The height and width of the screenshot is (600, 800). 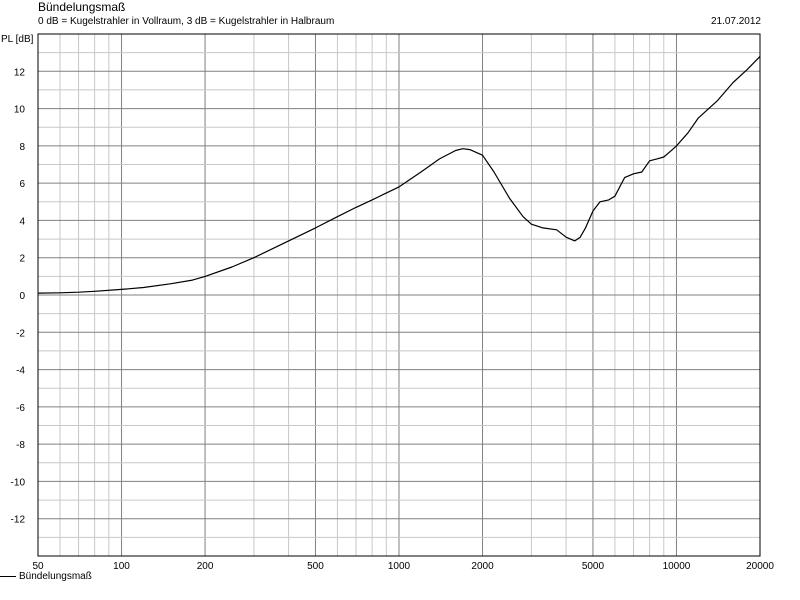 I want to click on chart-date: 21.07.2012, so click(x=735, y=21).